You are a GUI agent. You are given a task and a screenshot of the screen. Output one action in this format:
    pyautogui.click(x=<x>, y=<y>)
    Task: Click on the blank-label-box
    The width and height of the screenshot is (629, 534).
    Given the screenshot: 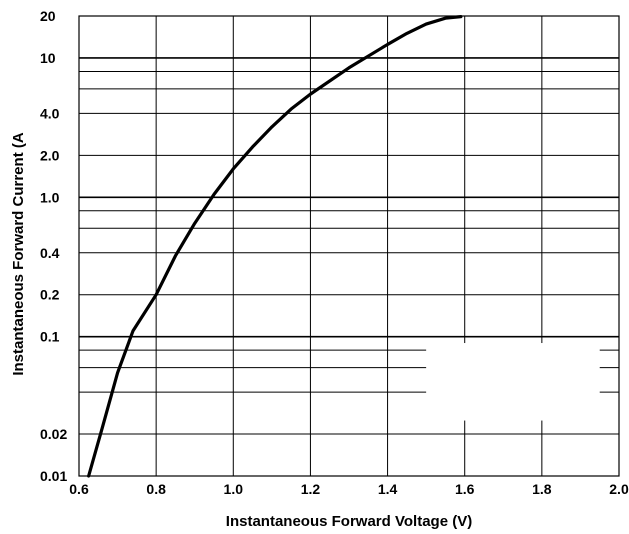 What is the action you would take?
    pyautogui.click(x=513, y=382)
    